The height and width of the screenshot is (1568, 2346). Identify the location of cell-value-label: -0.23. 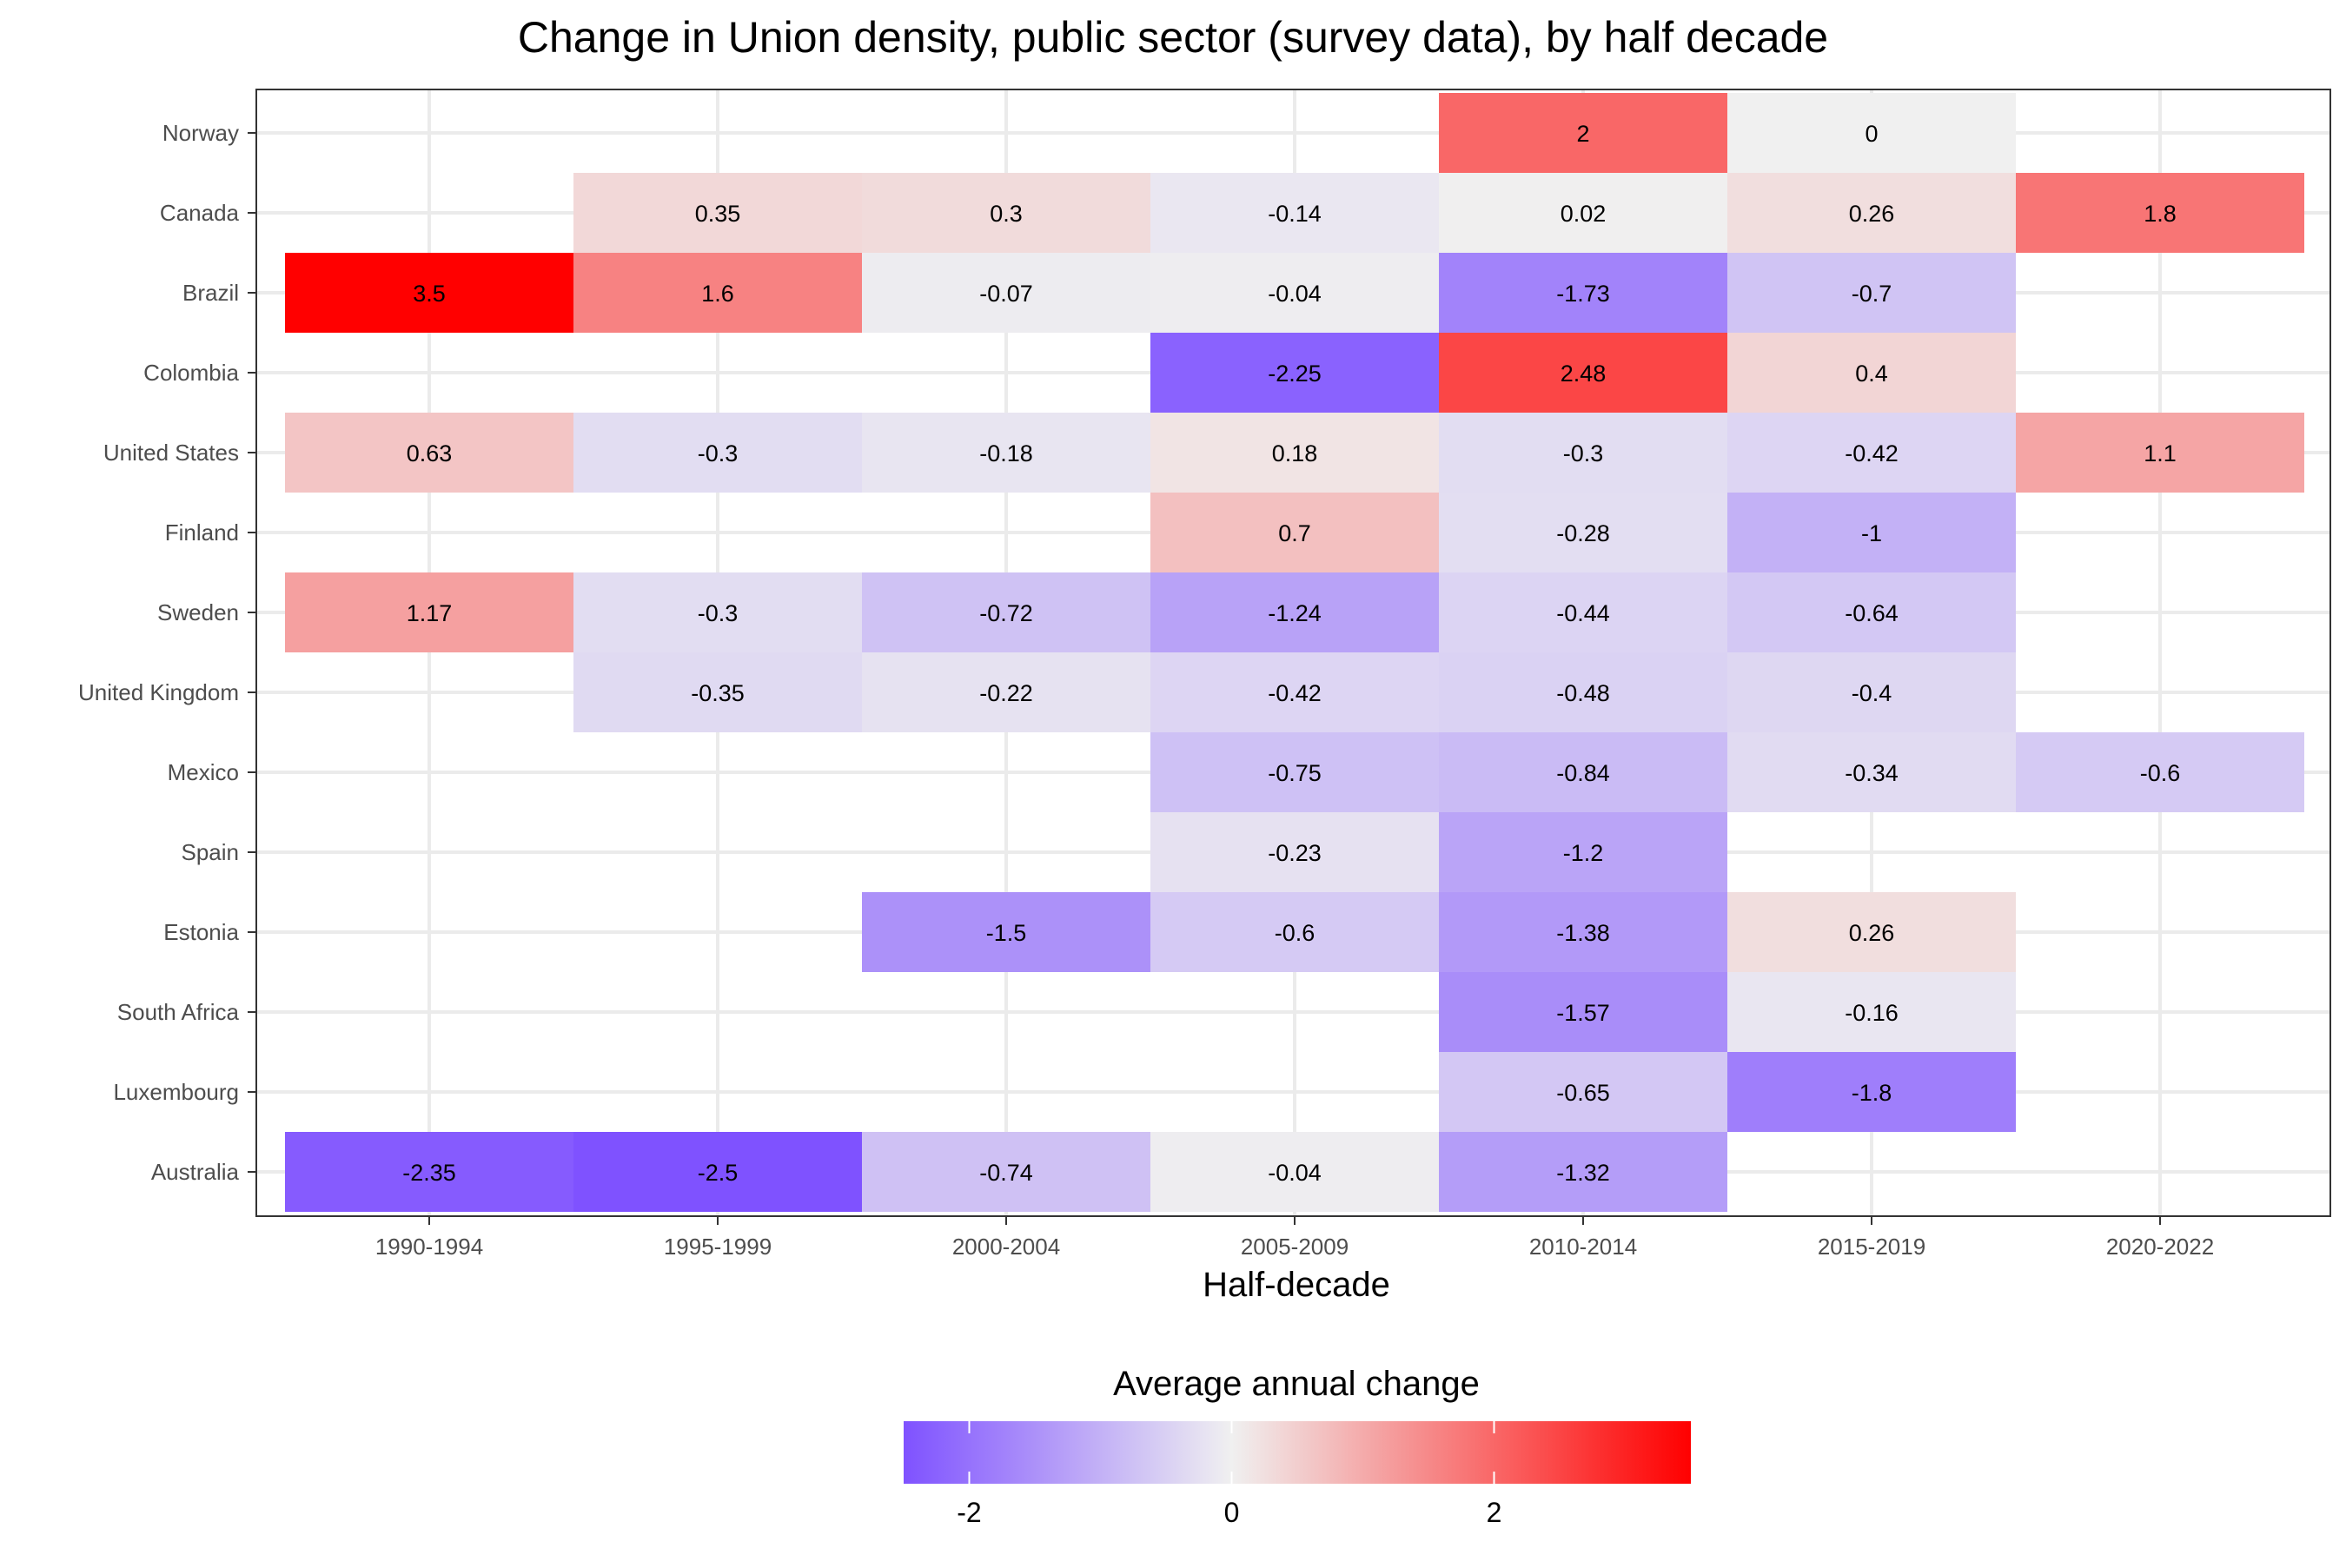
(1295, 853).